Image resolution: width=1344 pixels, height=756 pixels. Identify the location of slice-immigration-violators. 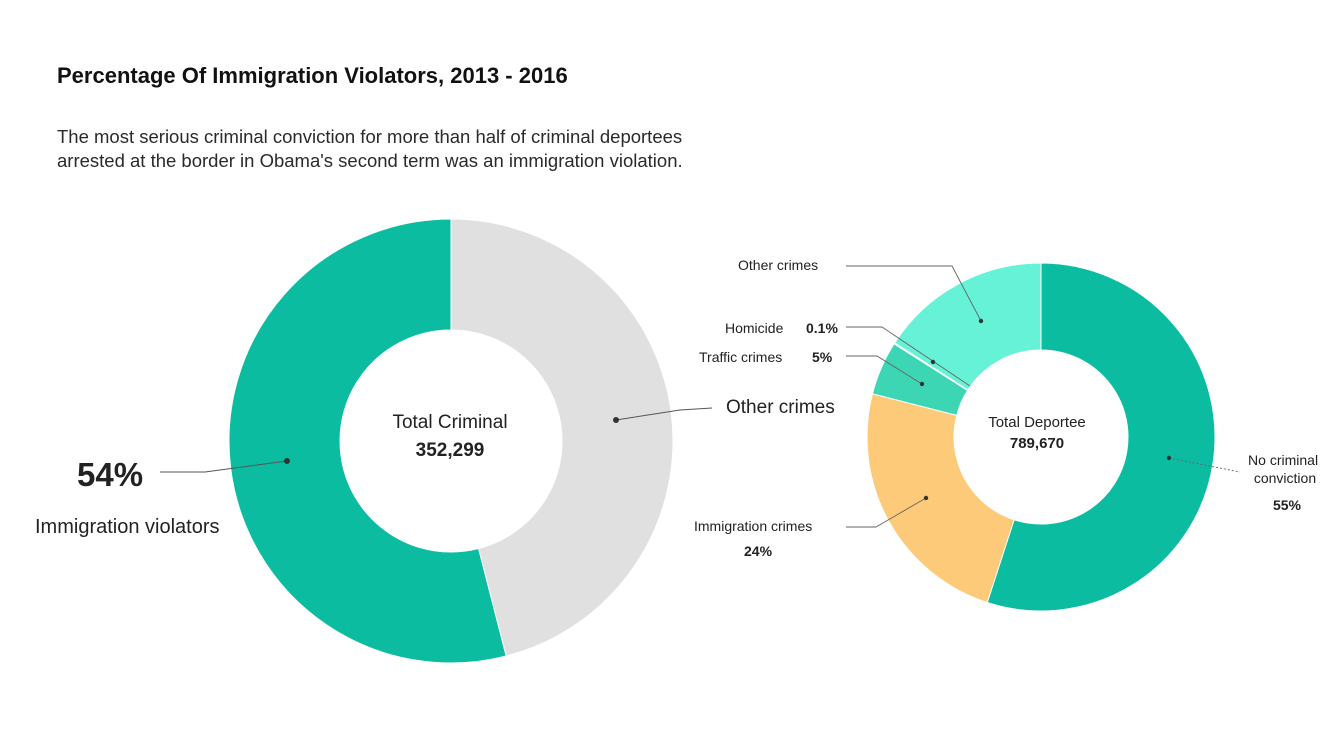
(367, 441).